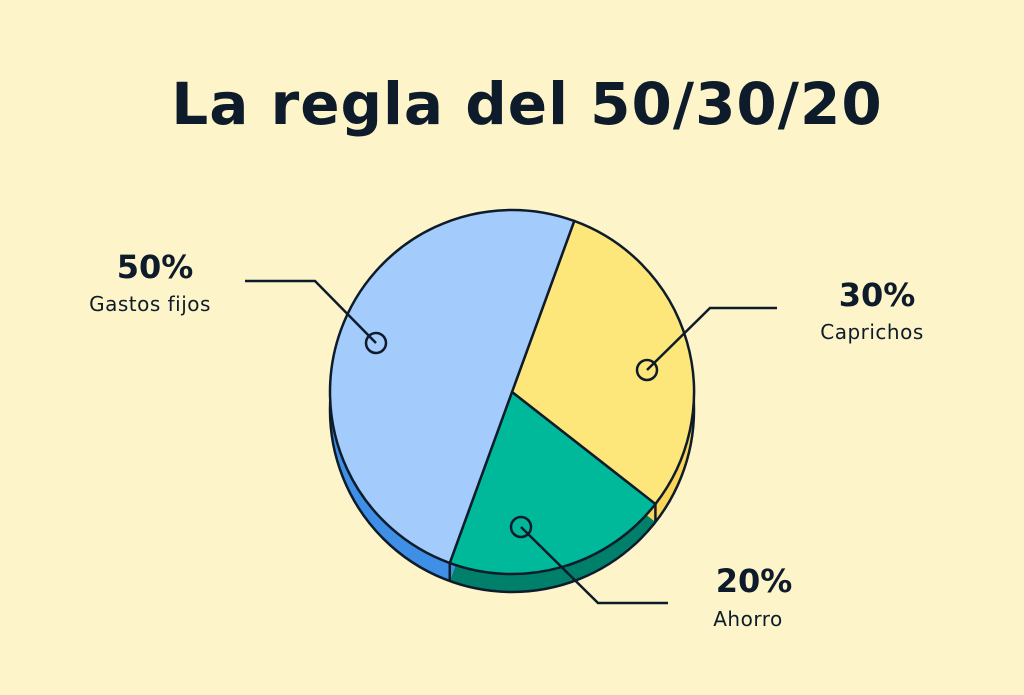 This screenshot has width=1024, height=695. I want to click on slice-gastos-fijos, so click(452, 386).